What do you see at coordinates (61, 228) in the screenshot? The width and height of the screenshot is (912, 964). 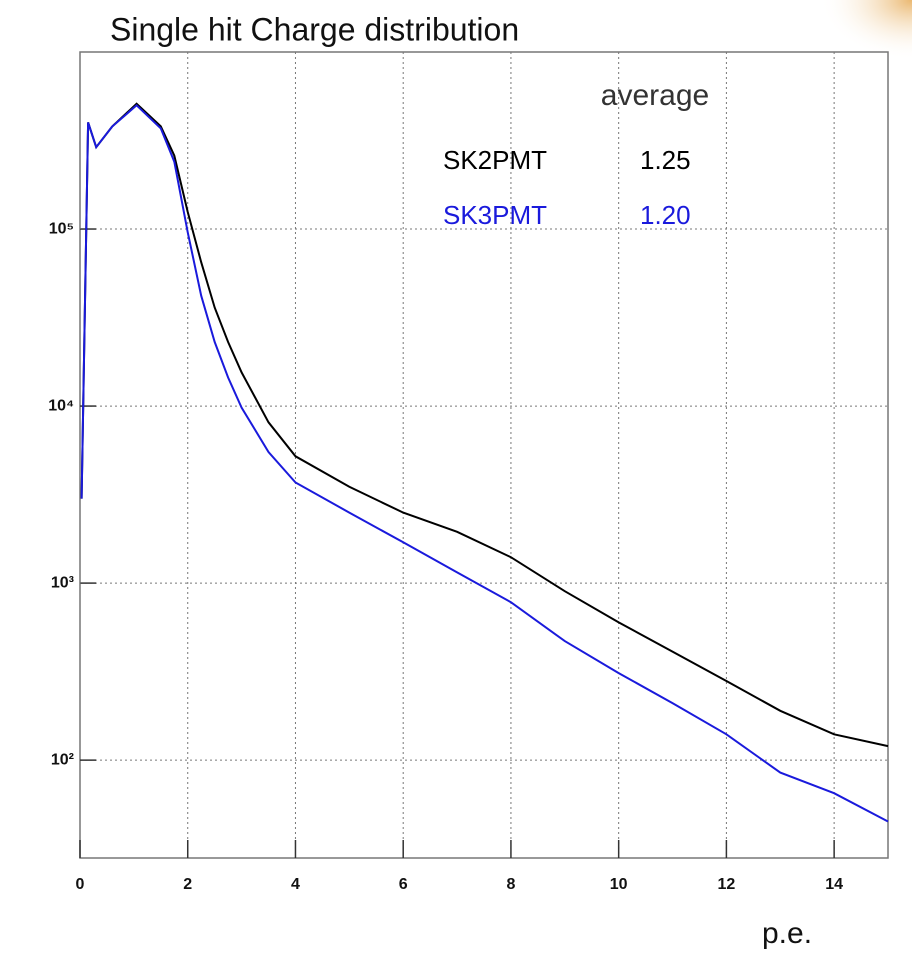 I see `y-tick-label: 10⁵` at bounding box center [61, 228].